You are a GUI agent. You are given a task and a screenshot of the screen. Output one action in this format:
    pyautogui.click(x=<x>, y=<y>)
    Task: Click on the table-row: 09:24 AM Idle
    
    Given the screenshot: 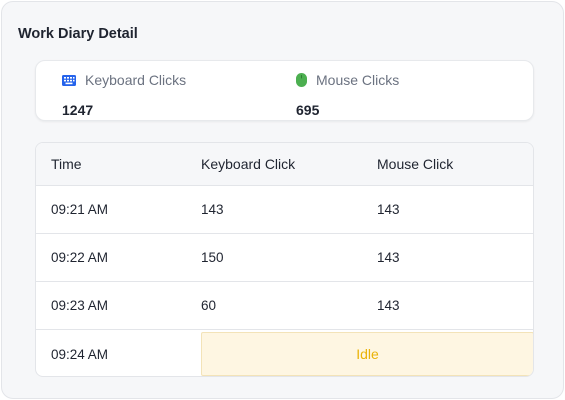 What is the action you would take?
    pyautogui.click(x=284, y=353)
    